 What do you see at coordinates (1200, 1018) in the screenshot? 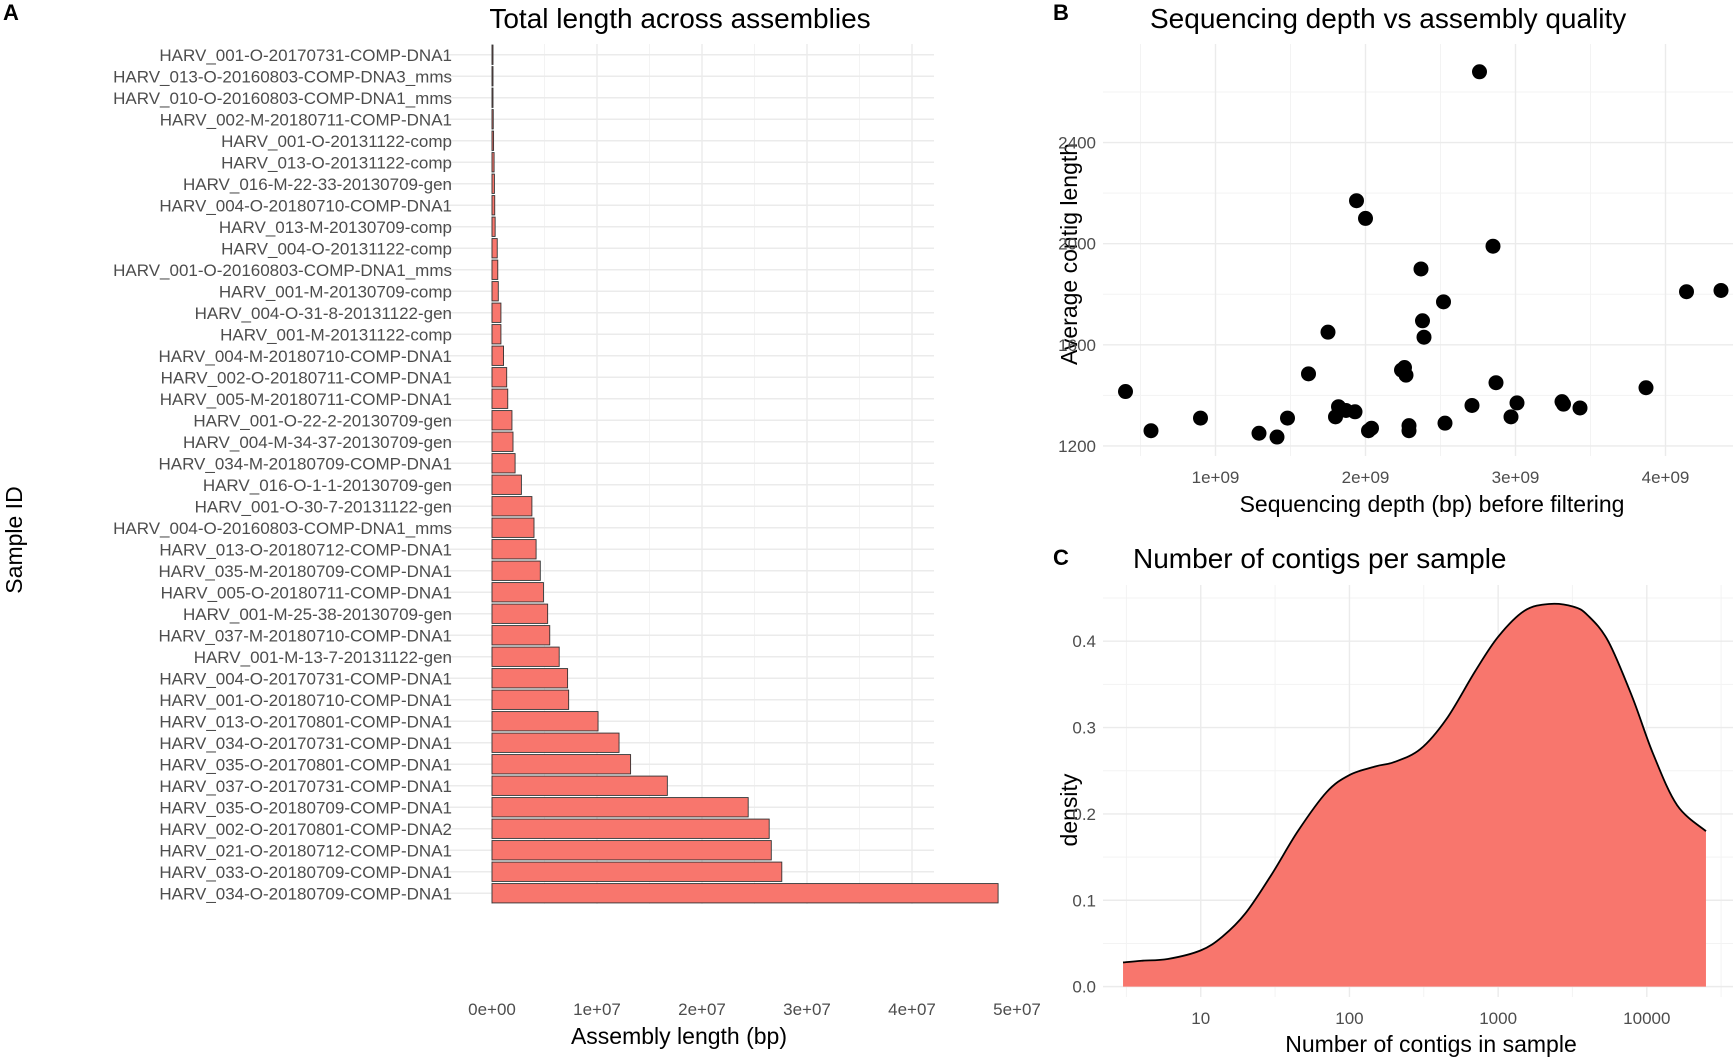
I see `panel-c-x-tick-label: 10` at bounding box center [1200, 1018].